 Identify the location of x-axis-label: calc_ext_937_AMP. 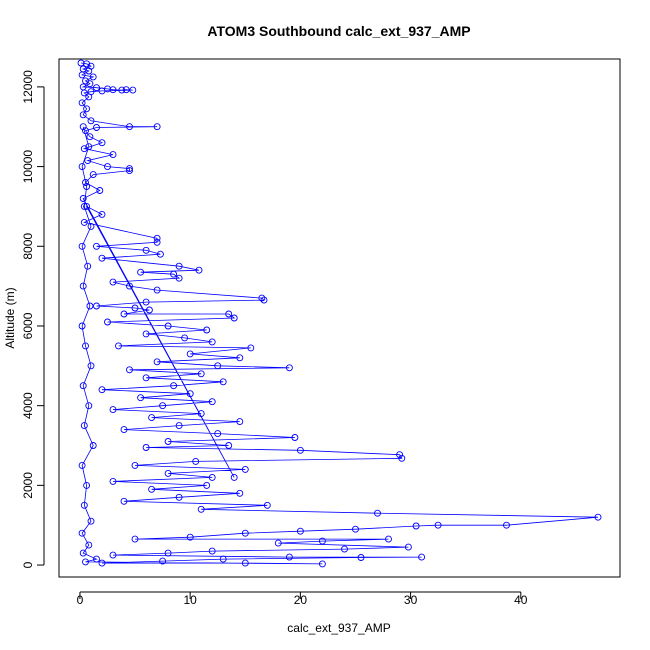
(338, 628).